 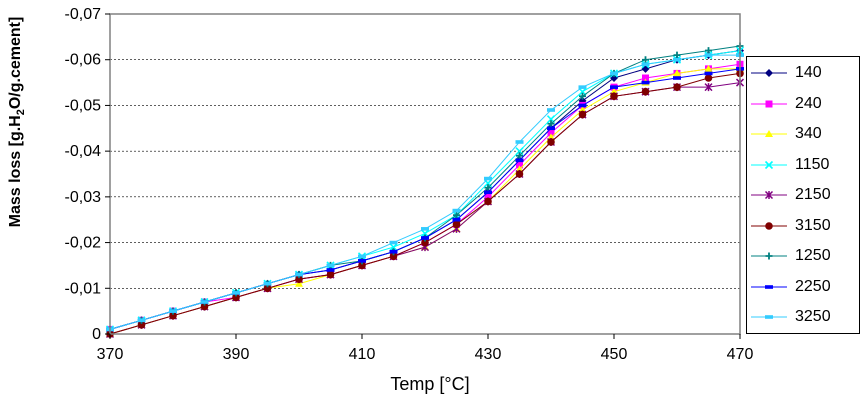 What do you see at coordinates (808, 103) in the screenshot?
I see `legend-label: 240` at bounding box center [808, 103].